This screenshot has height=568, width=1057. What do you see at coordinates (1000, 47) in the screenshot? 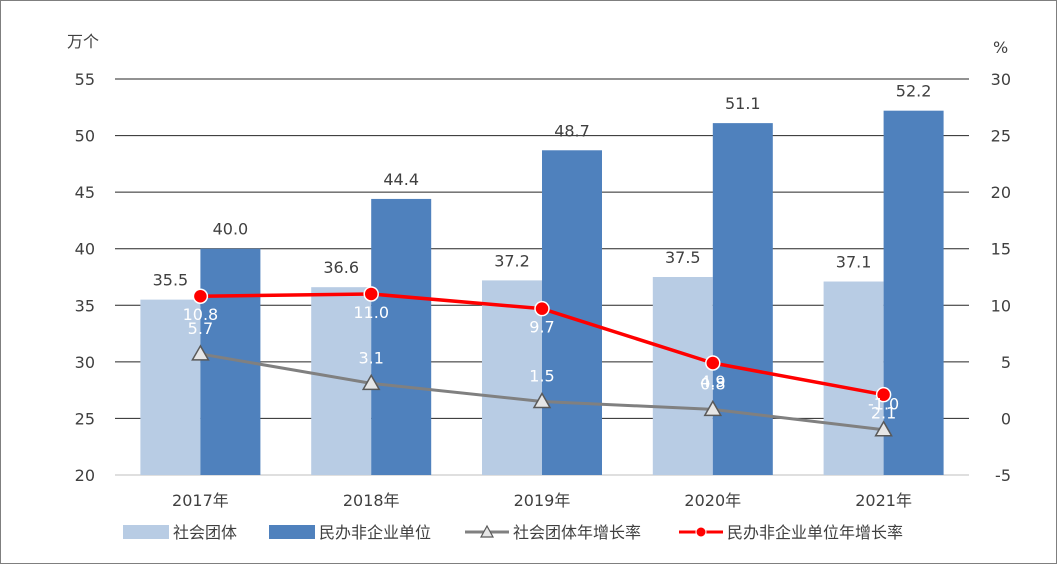
I see `right-axis-unit: %` at bounding box center [1000, 47].